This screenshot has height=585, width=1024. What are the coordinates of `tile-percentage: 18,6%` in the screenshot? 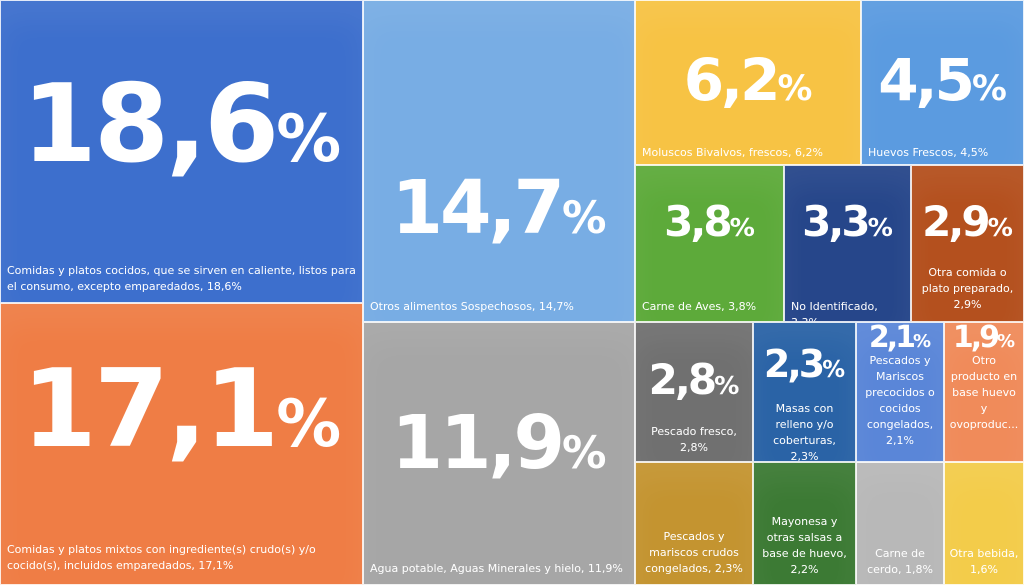 It's located at (181, 132).